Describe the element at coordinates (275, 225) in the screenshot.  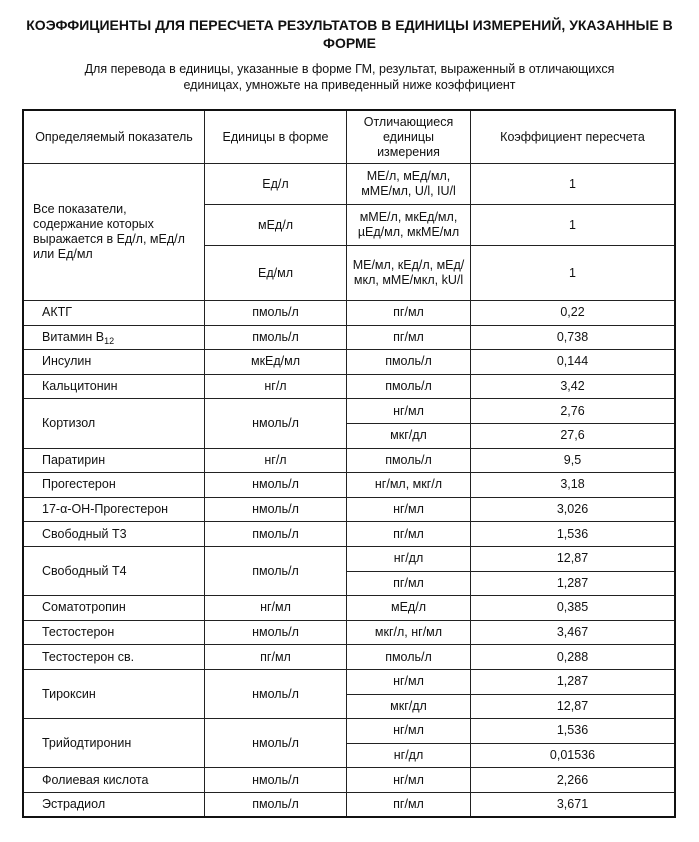
I see `form-unit-cell: мЕд/л` at that location.